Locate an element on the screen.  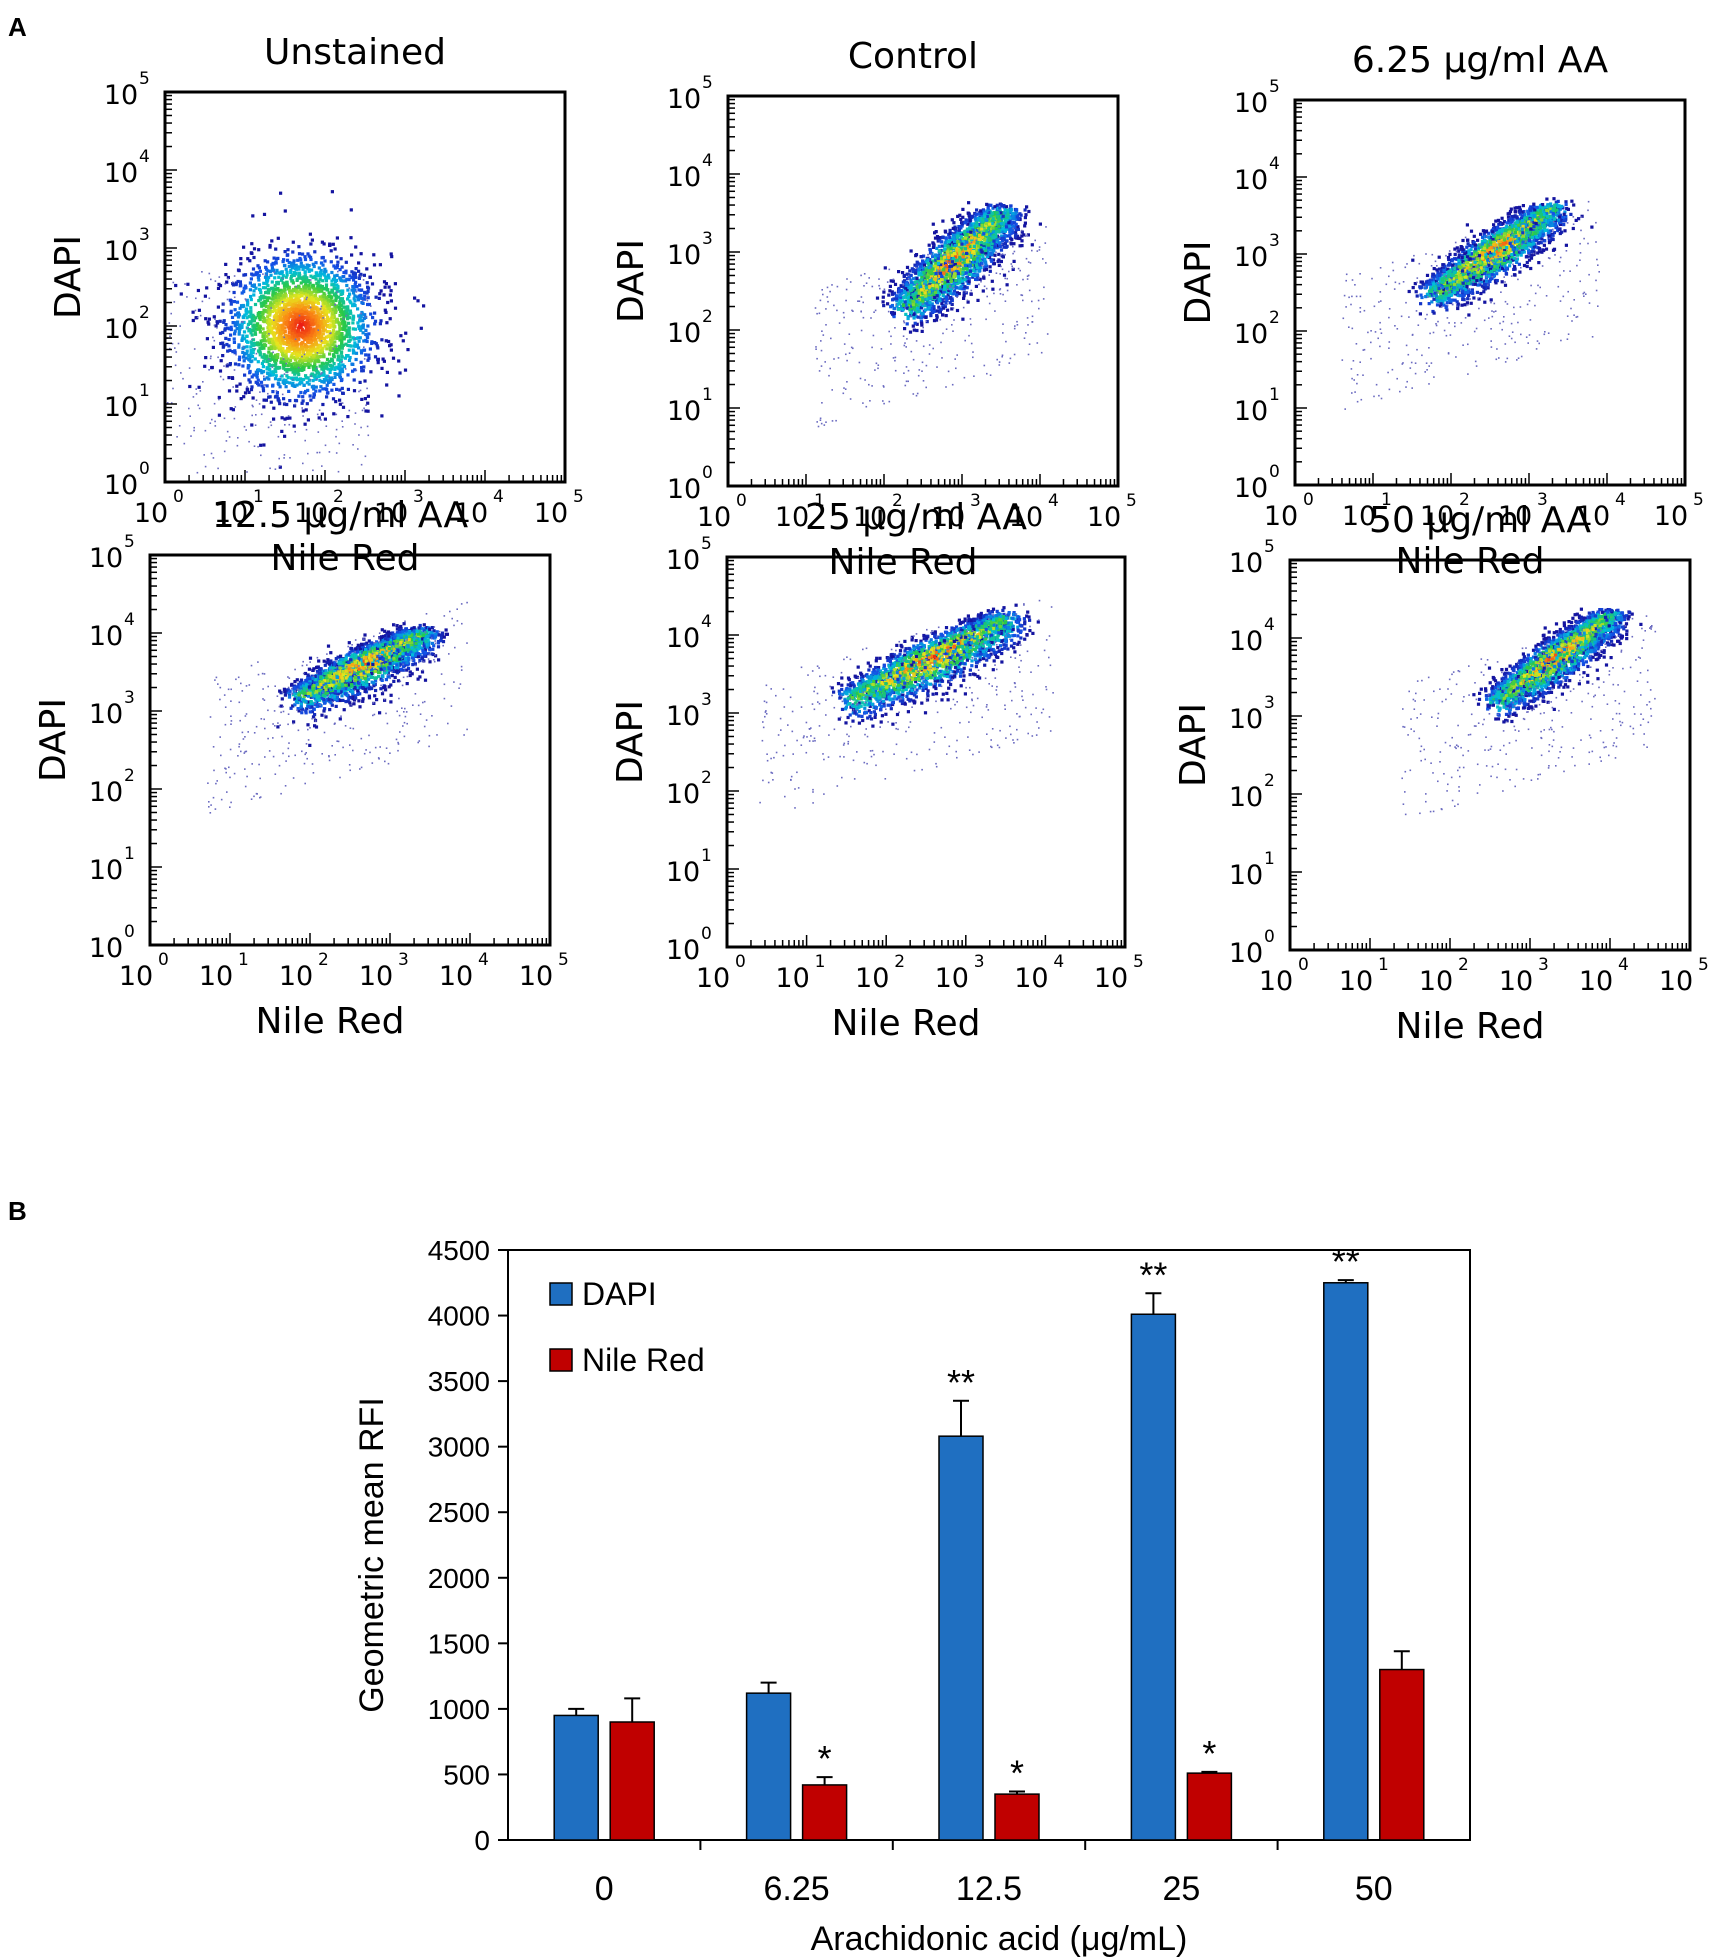
y-tick-label: 500 is located at coordinates (466, 1774).